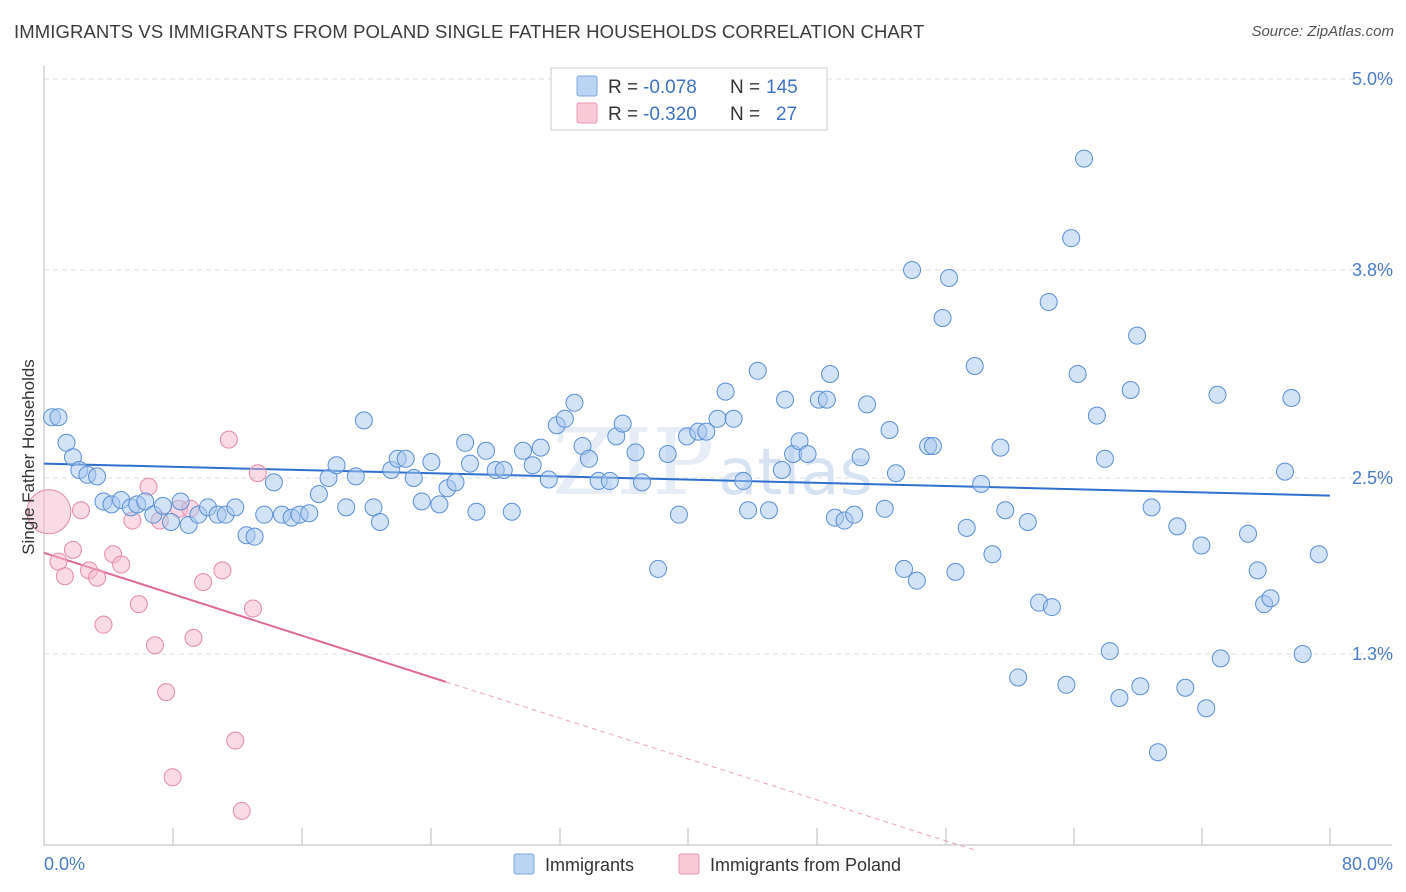 The width and height of the screenshot is (1406, 892). I want to click on y-tick-label: 5.0%, so click(1372, 79).